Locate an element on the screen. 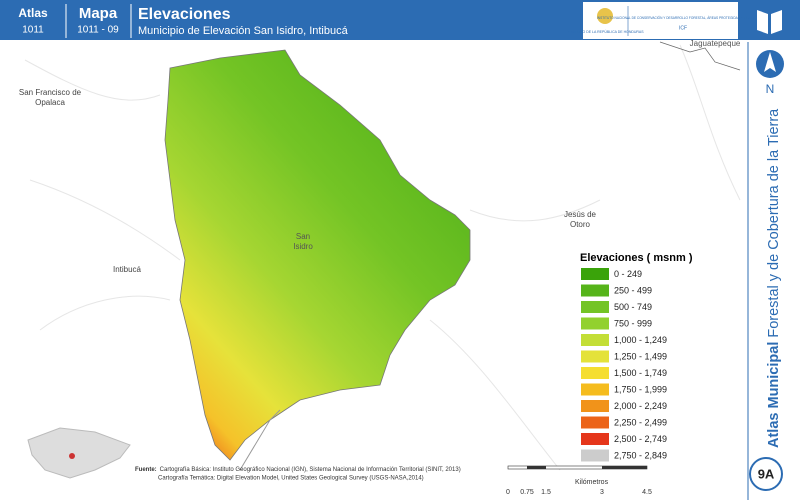 The image size is (800, 500). logo-left: GOBIERNO DE LA REPÚBLICA DE HONDURAS is located at coordinates (605, 32).